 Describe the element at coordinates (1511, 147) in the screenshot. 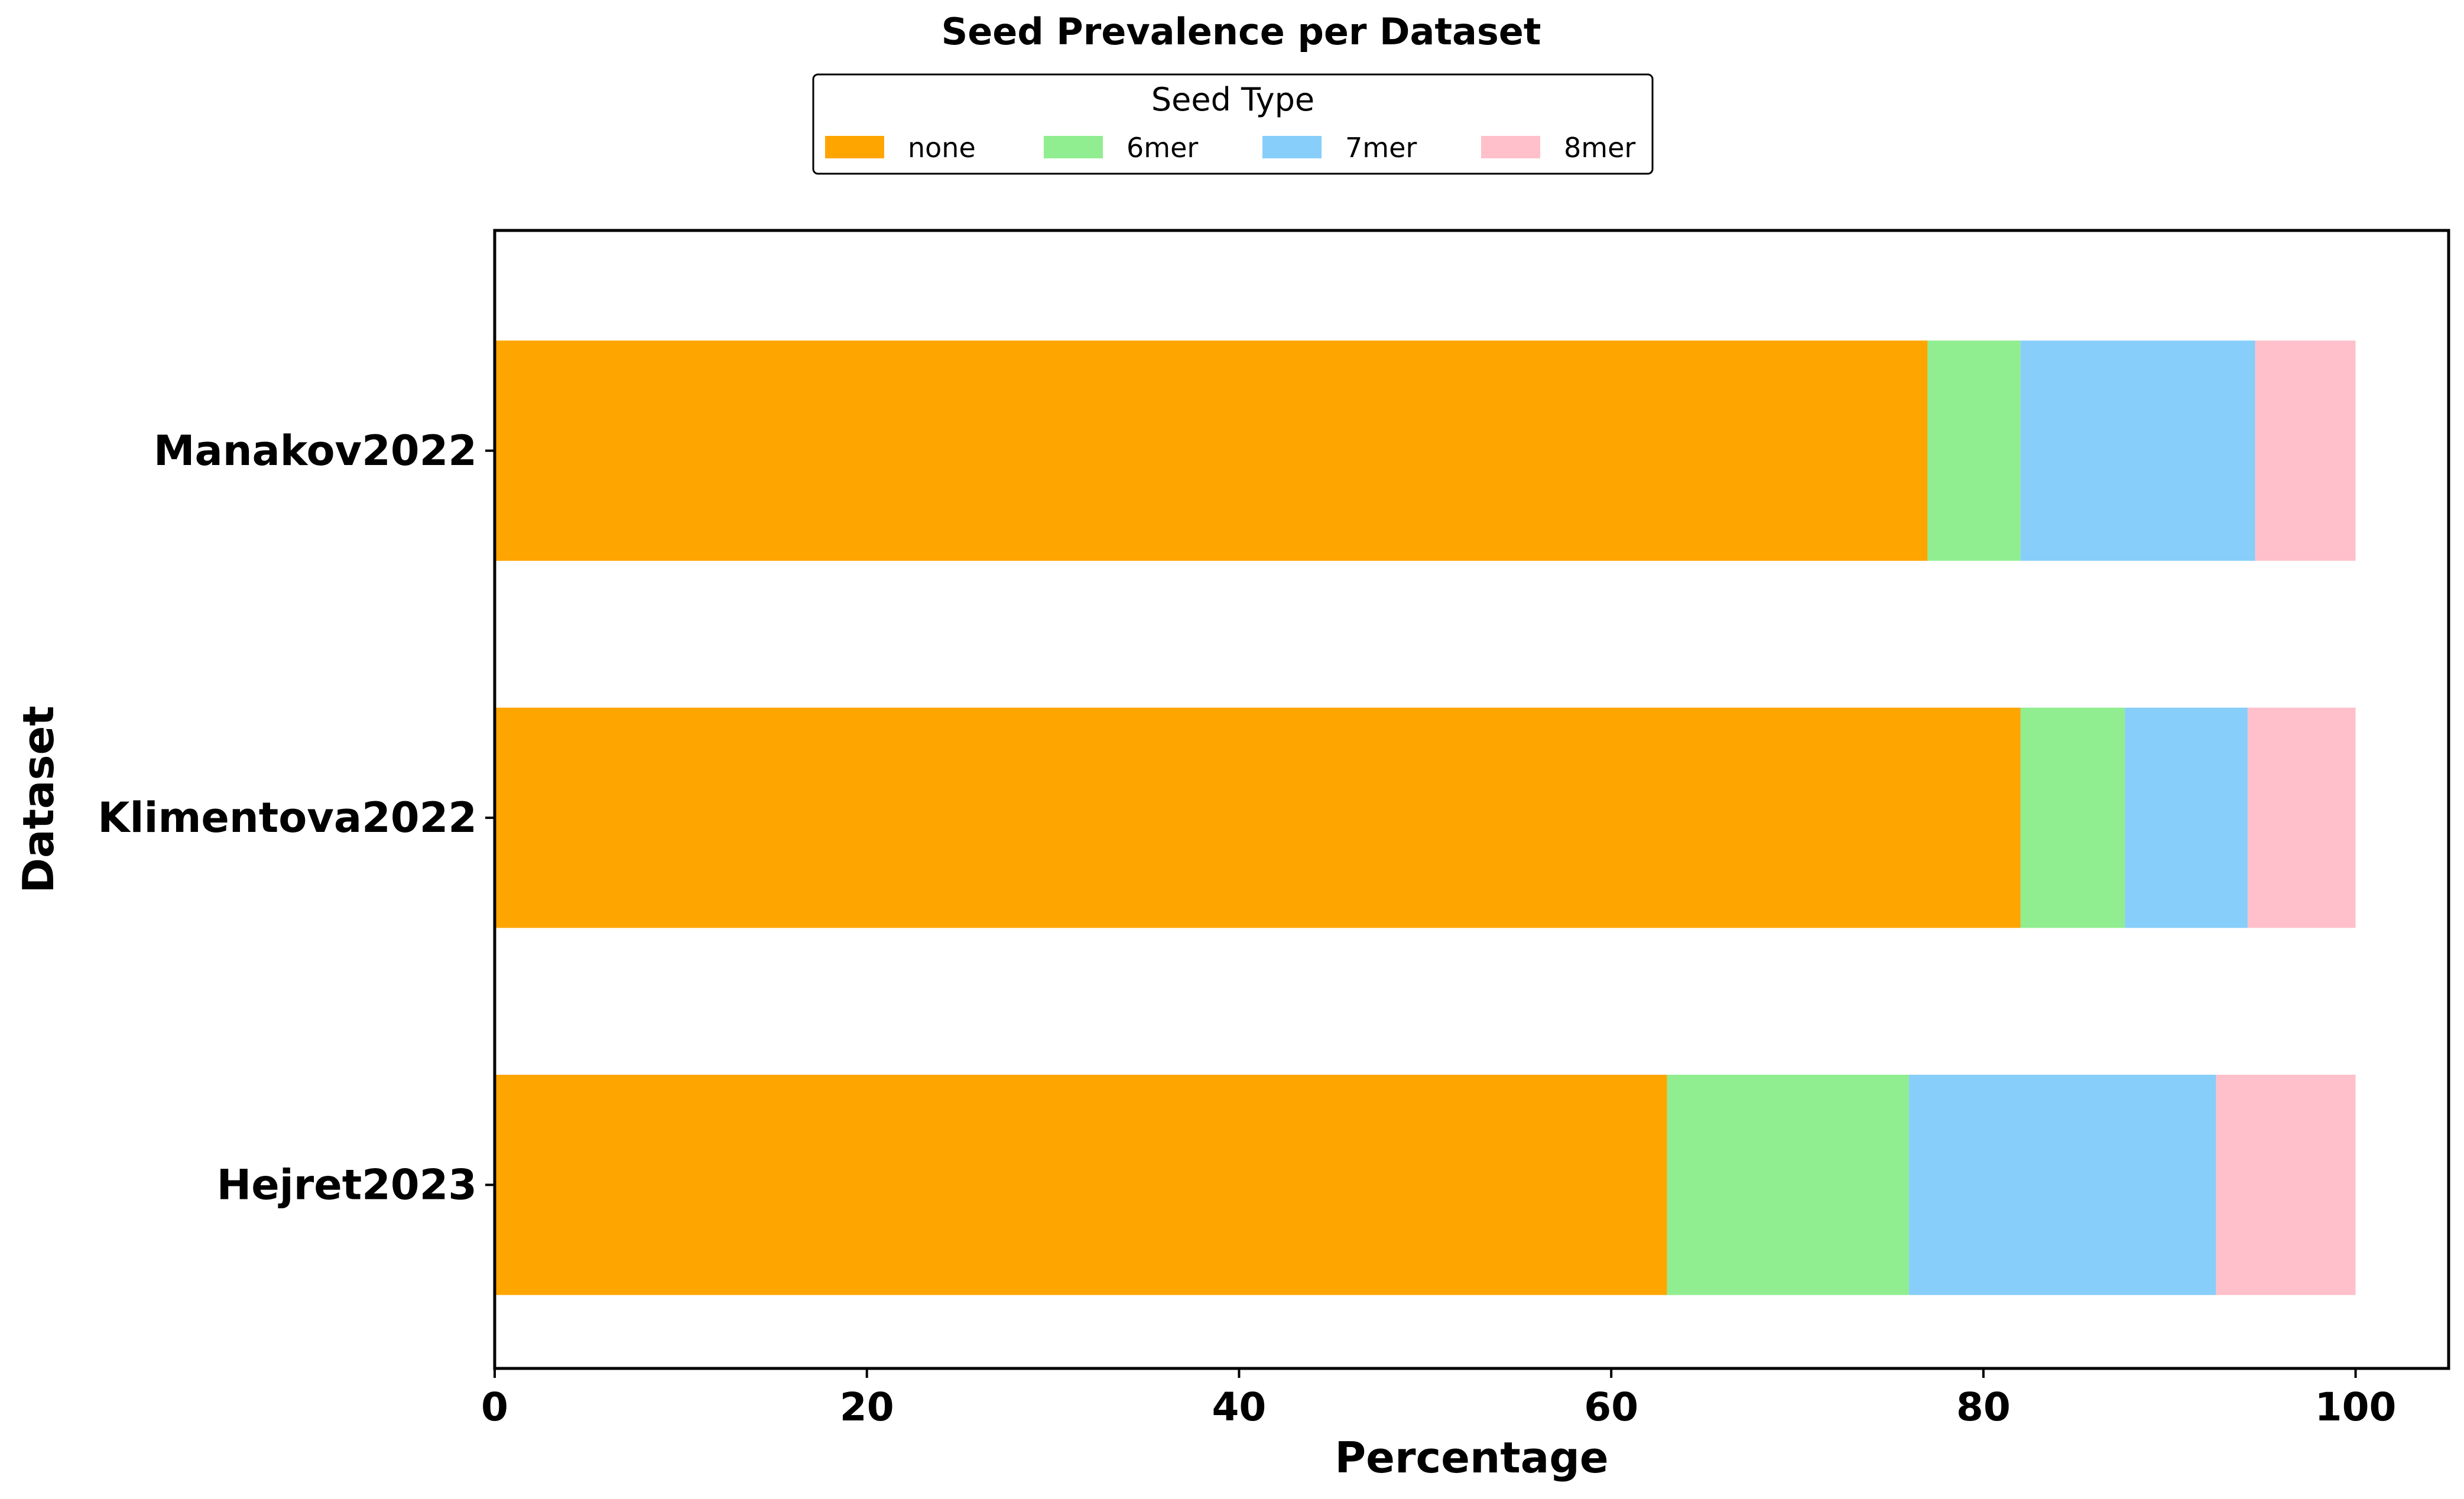

I see `legend-swatch-8mer` at that location.